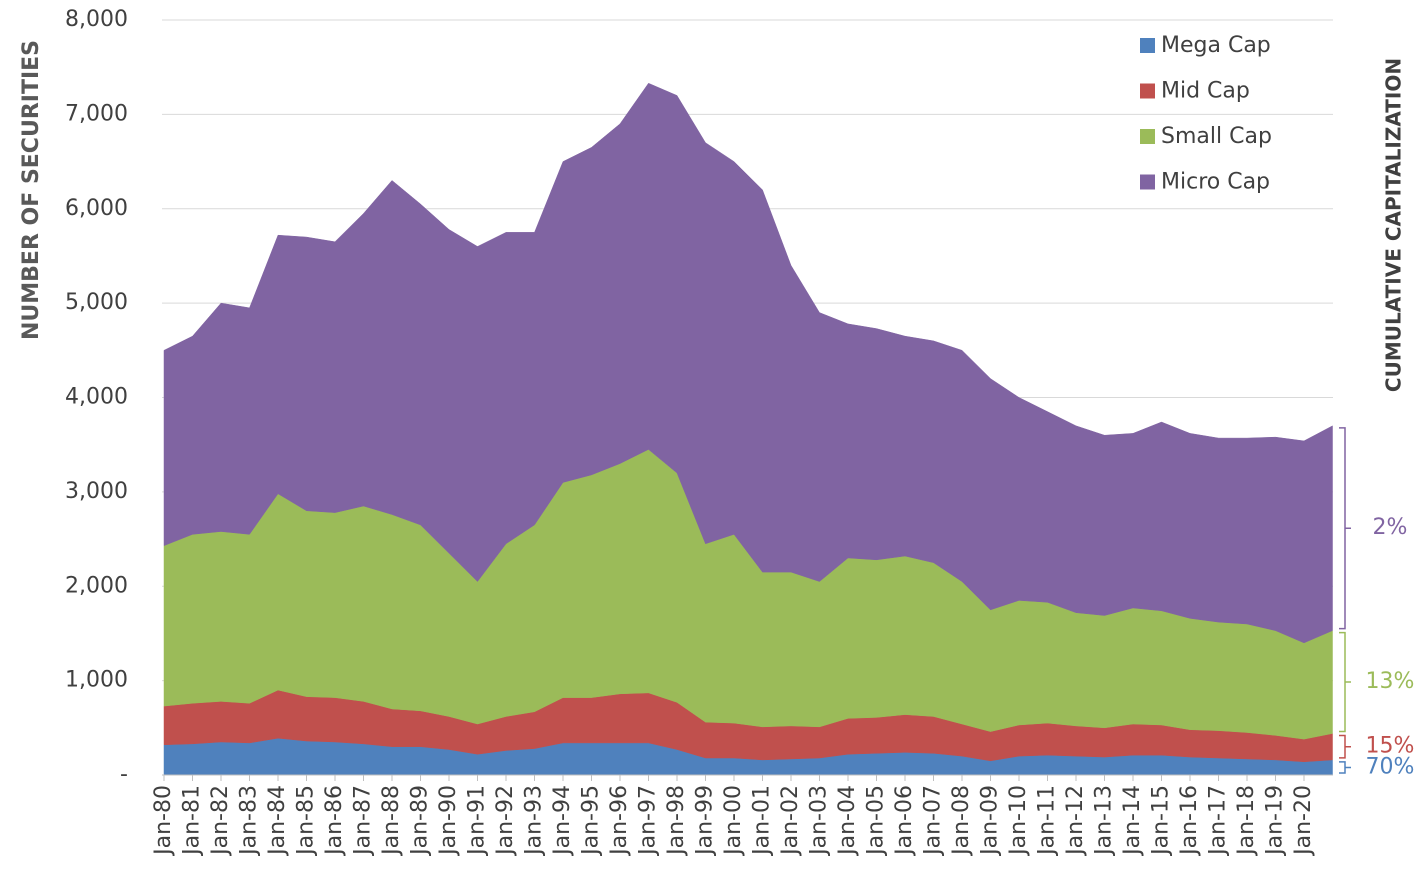 This screenshot has width=1420, height=875. Describe the element at coordinates (96, 397) in the screenshot. I see `y-tick-label: 4,000` at that location.